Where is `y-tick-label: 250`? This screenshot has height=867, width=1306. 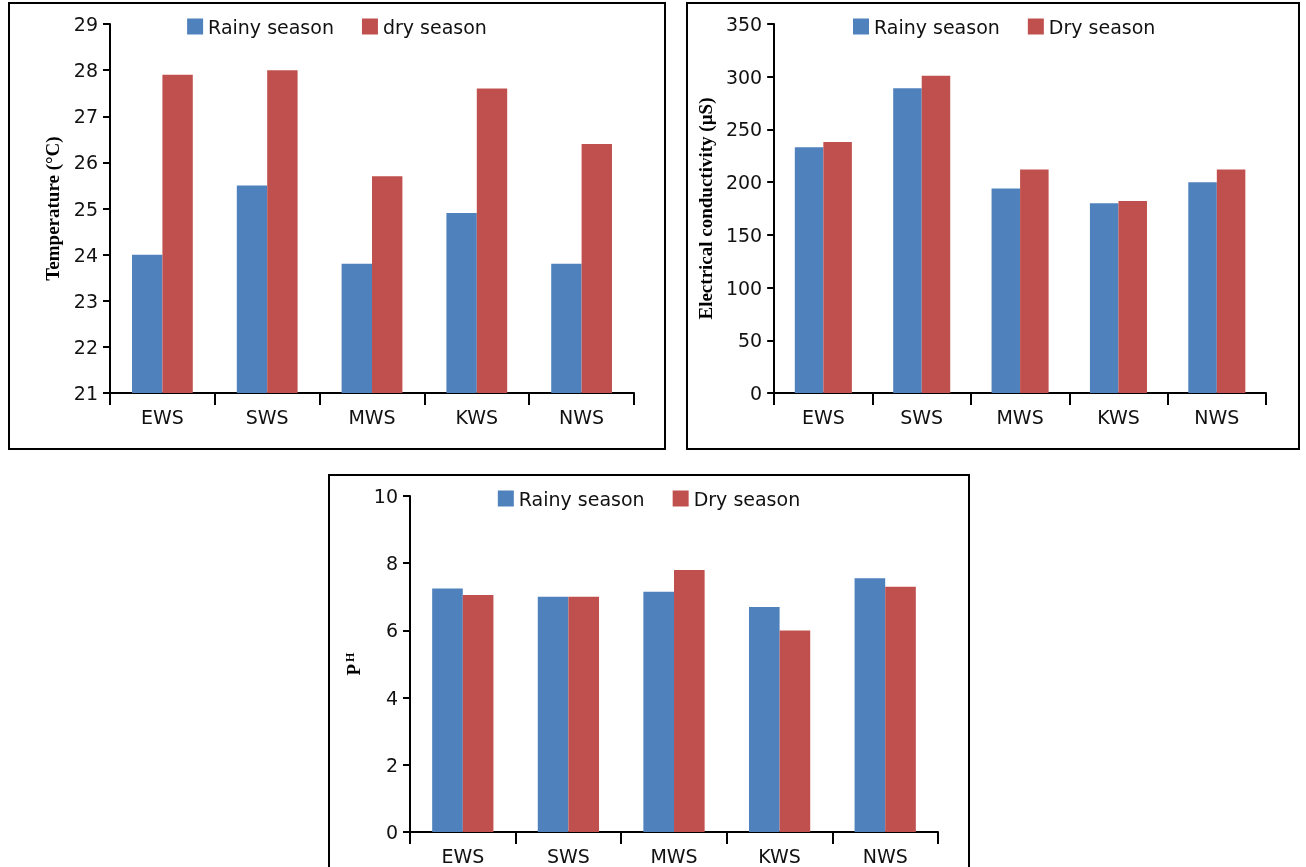
y-tick-label: 250 is located at coordinates (744, 129).